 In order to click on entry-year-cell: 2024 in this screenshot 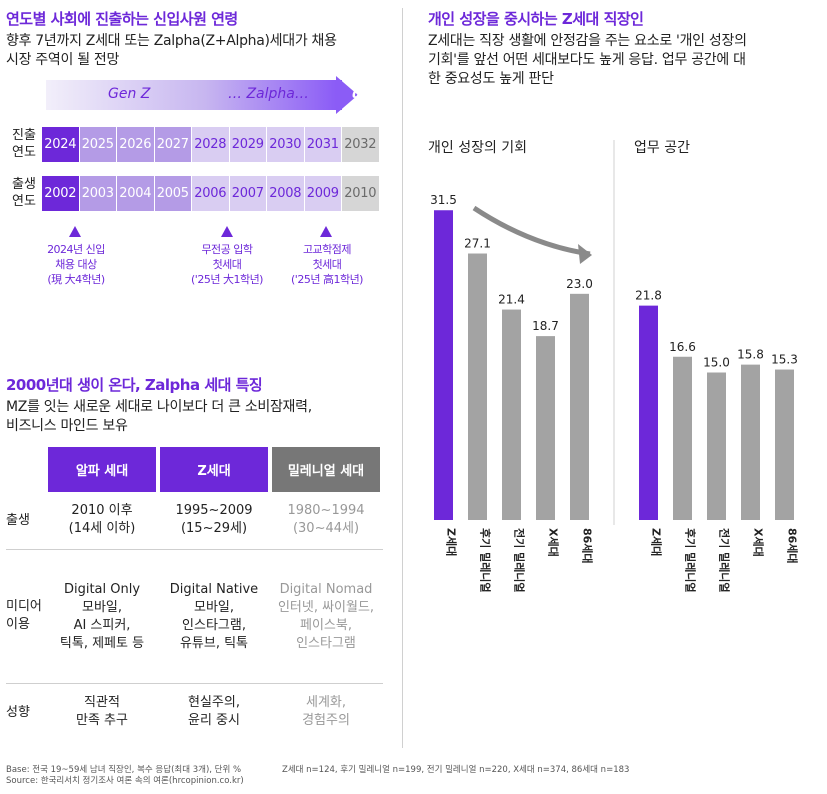, I will do `click(60, 144)`.